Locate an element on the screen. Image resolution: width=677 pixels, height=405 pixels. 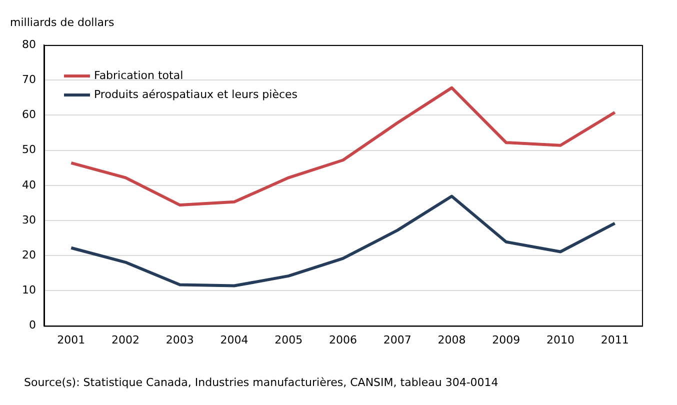
source-note: Source(s): Statistique Canada, Industries manufacturières, CANSIM, tableau 304-0014 is located at coordinates (261, 382).